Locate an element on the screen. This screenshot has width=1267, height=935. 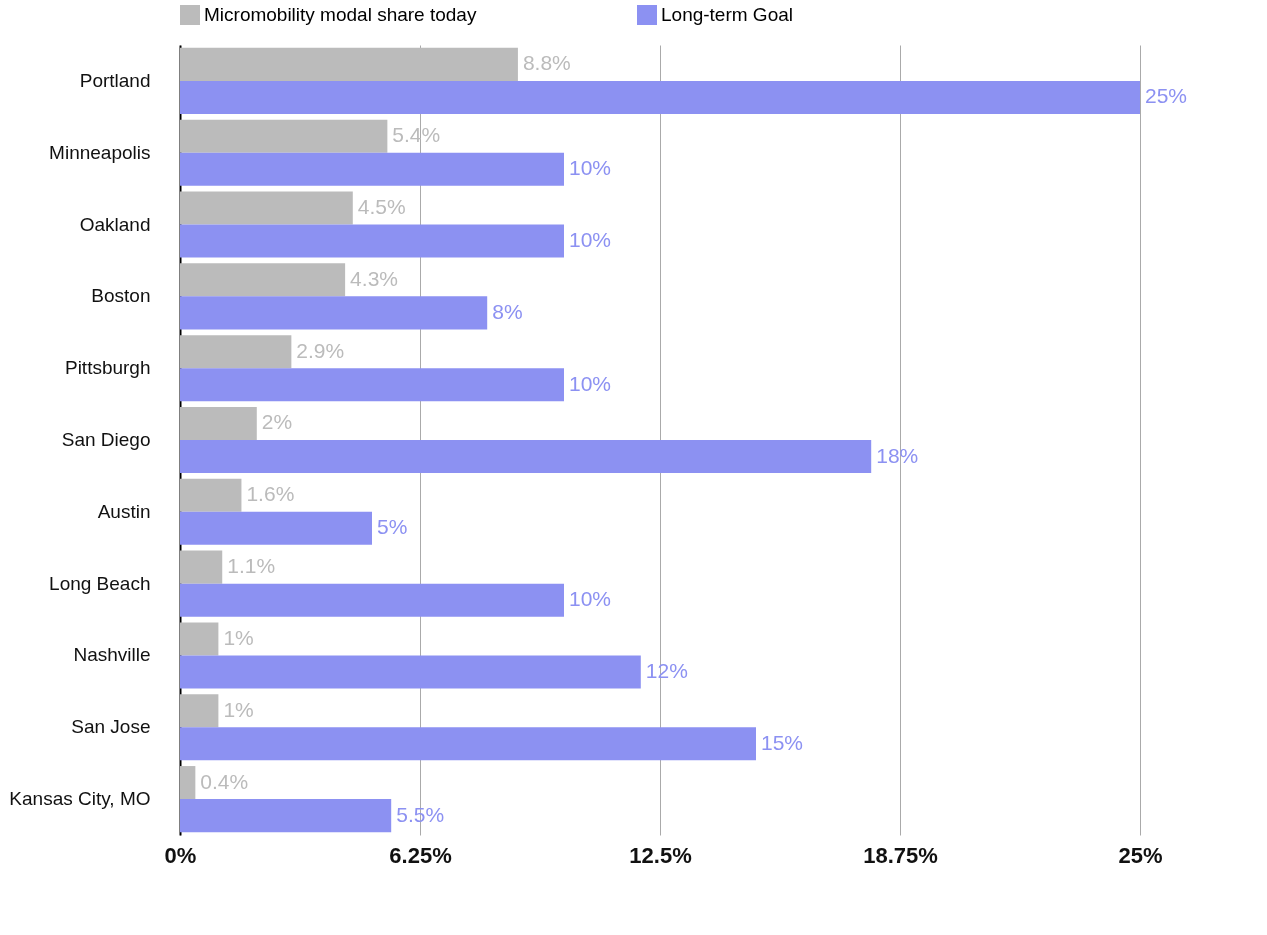
y-tick-label: Portland is located at coordinates (115, 80).